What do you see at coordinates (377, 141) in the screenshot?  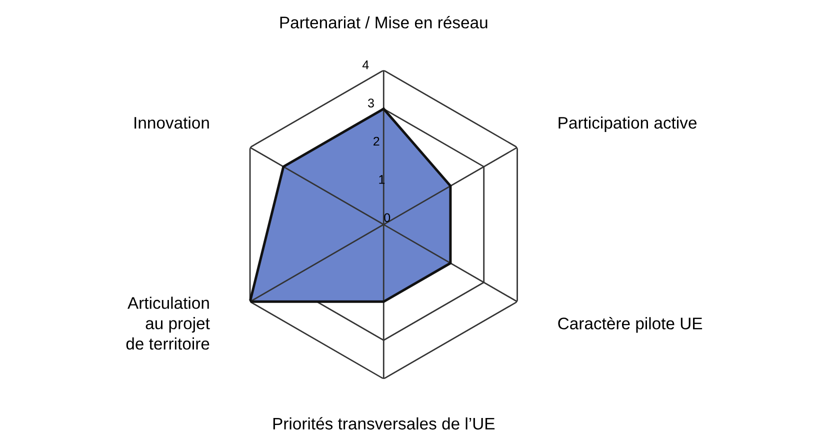 I see `y-tick-label: 2` at bounding box center [377, 141].